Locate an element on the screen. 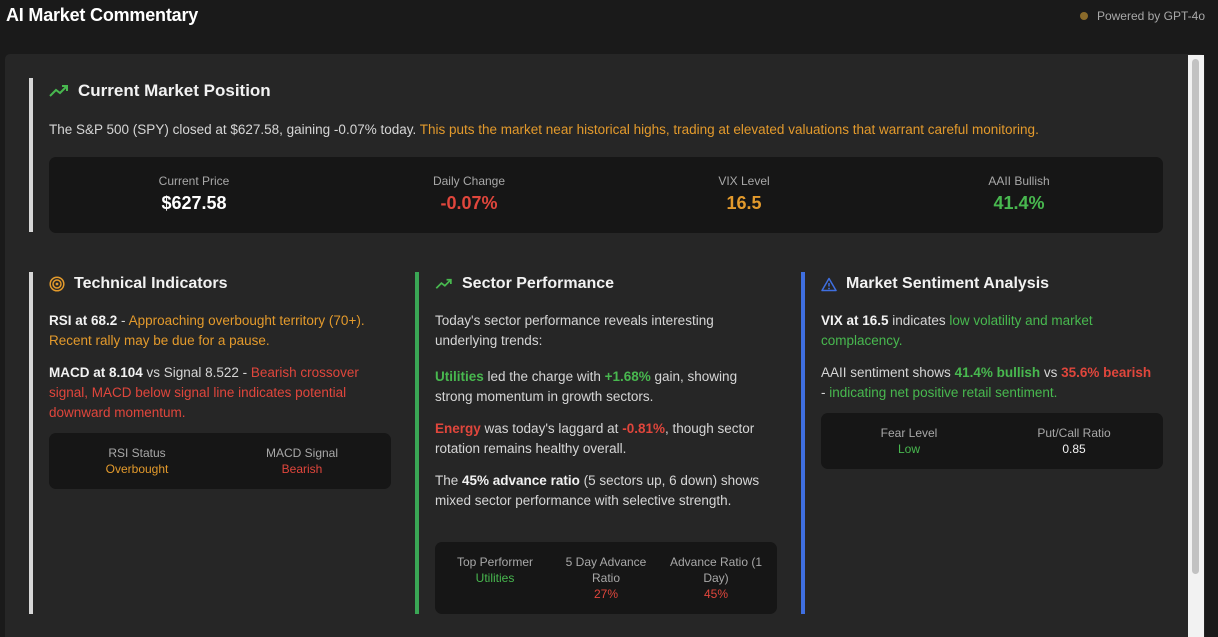 The image size is (1218, 637). macd-signal-text: vs Signal 8.522 - is located at coordinates (196, 372).